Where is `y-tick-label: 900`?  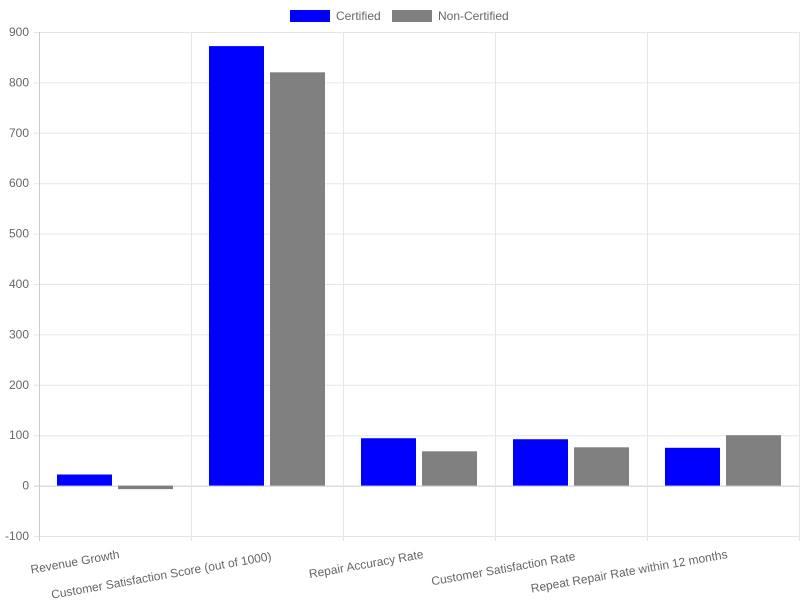 y-tick-label: 900 is located at coordinates (19, 32).